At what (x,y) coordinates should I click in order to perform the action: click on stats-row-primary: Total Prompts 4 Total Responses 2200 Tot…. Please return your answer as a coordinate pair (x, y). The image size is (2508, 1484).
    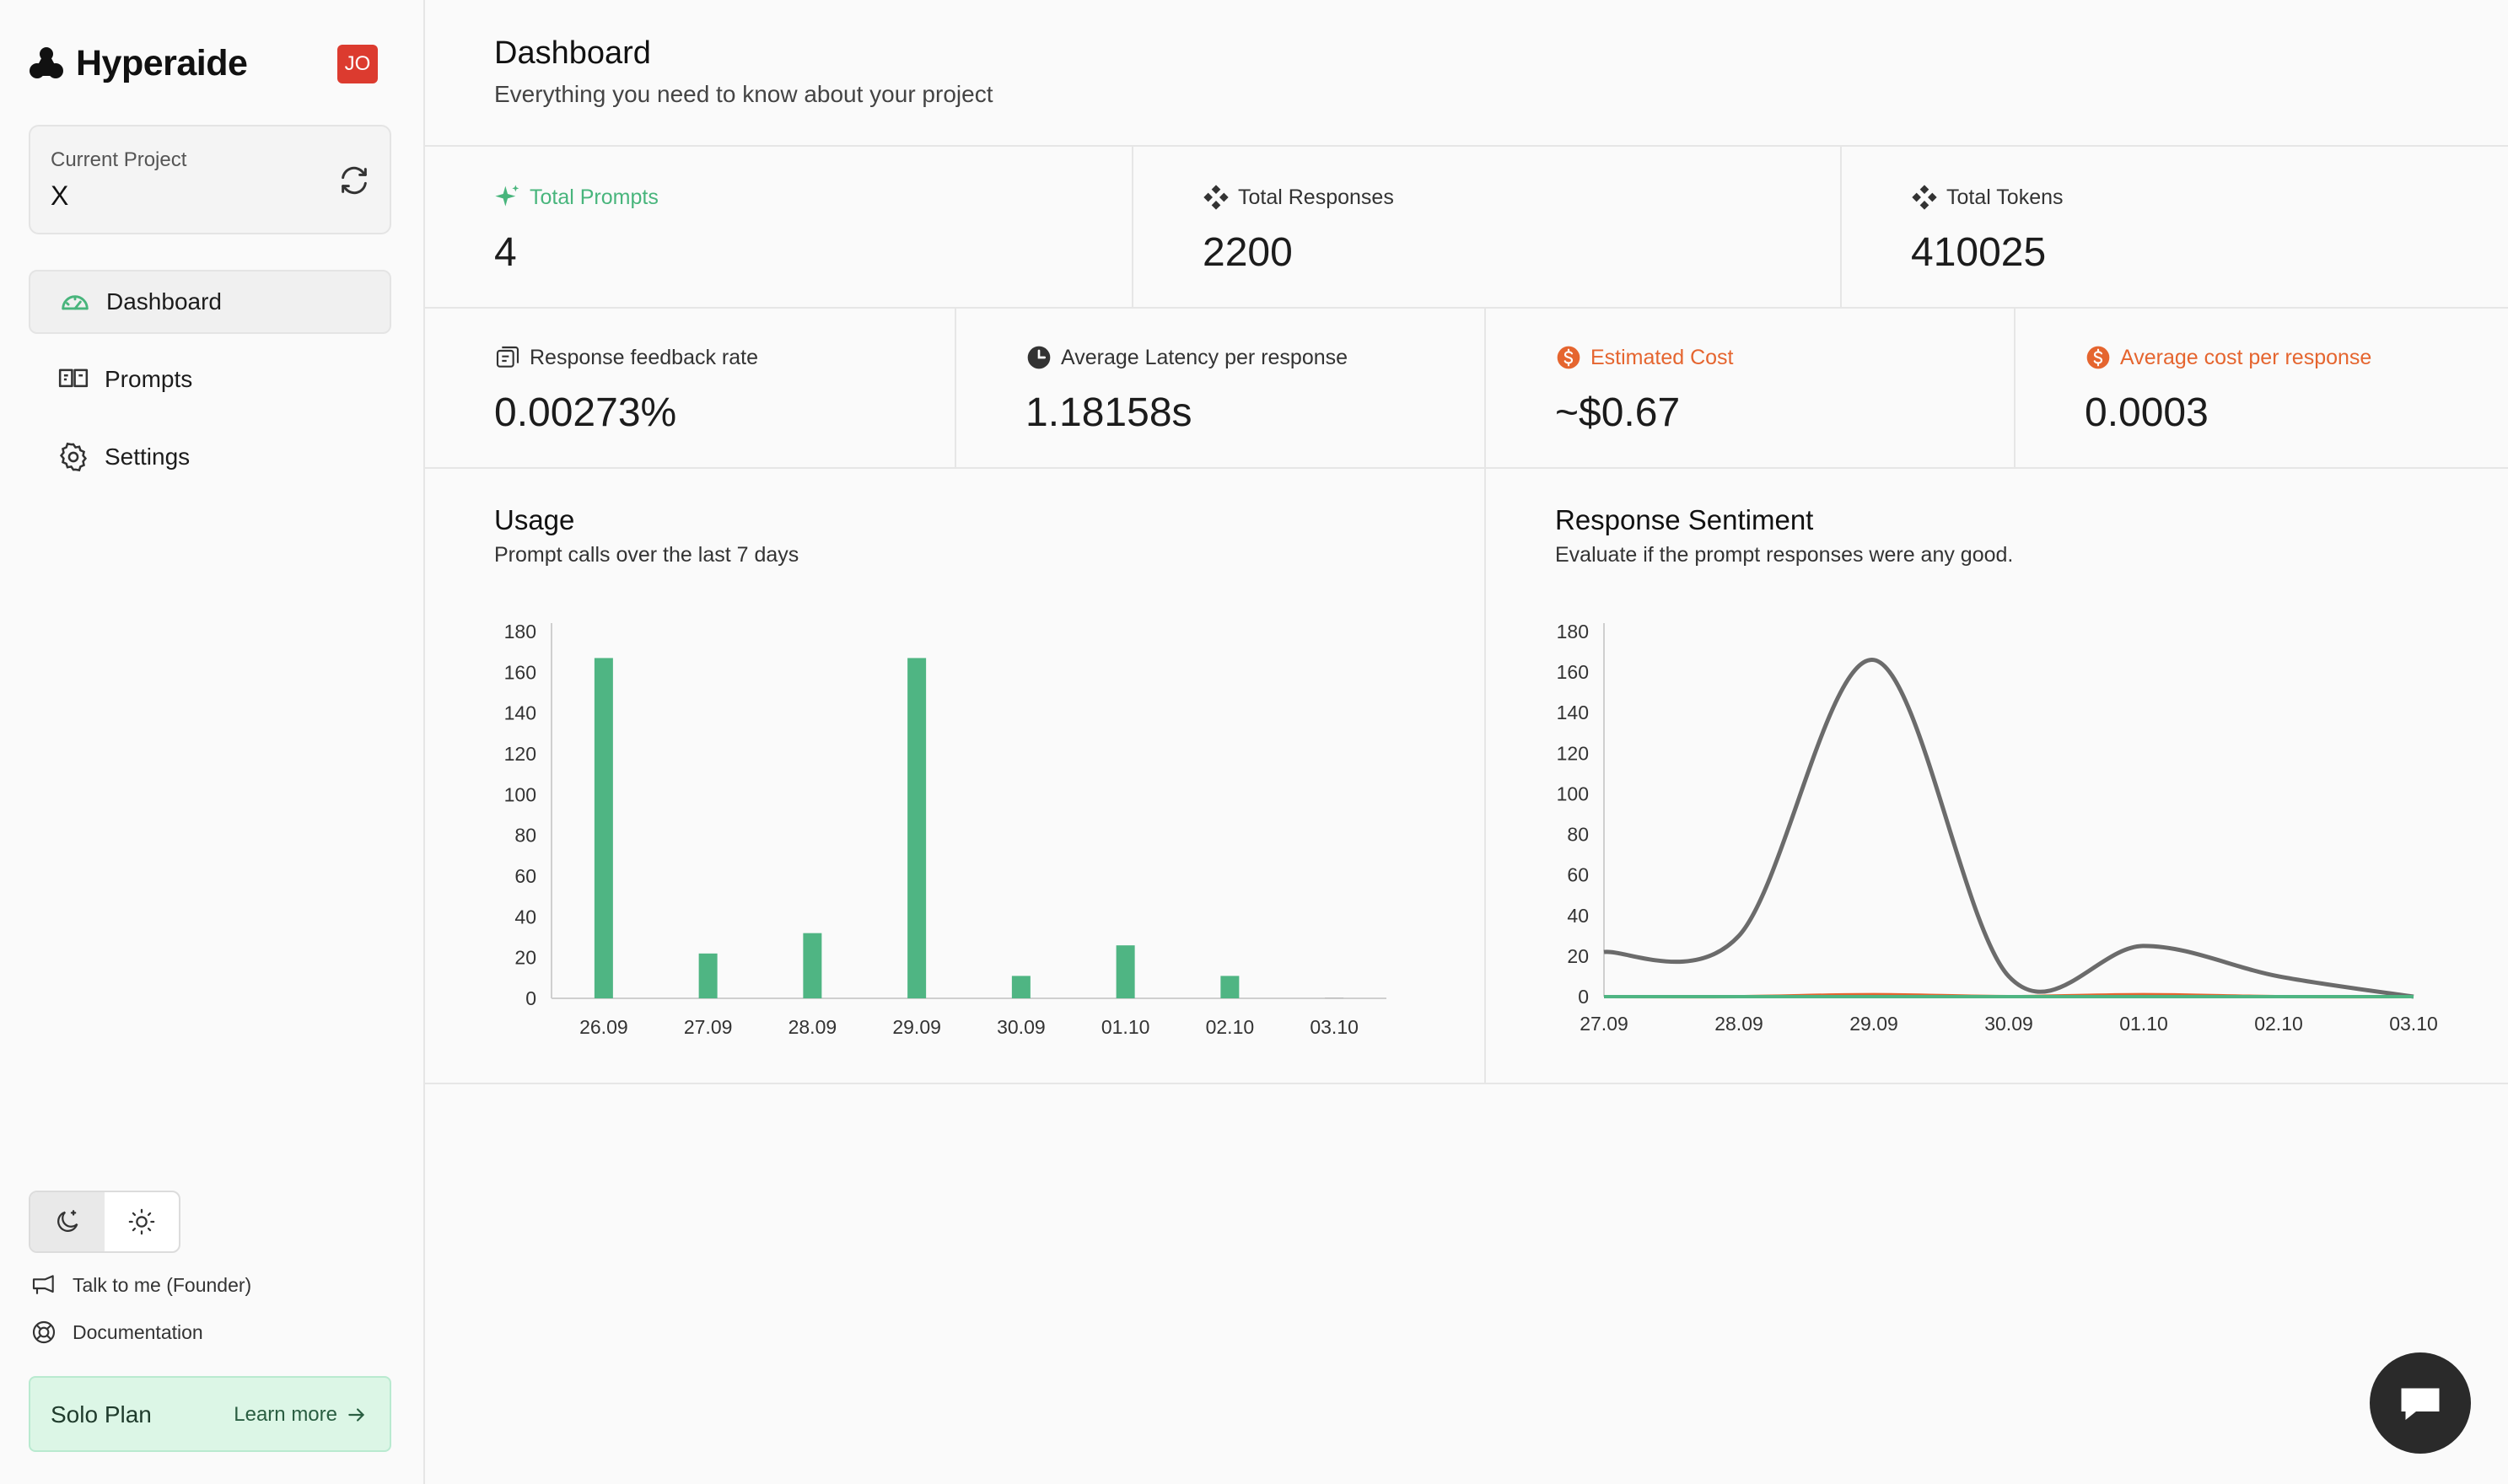
    Looking at the image, I should click on (1466, 228).